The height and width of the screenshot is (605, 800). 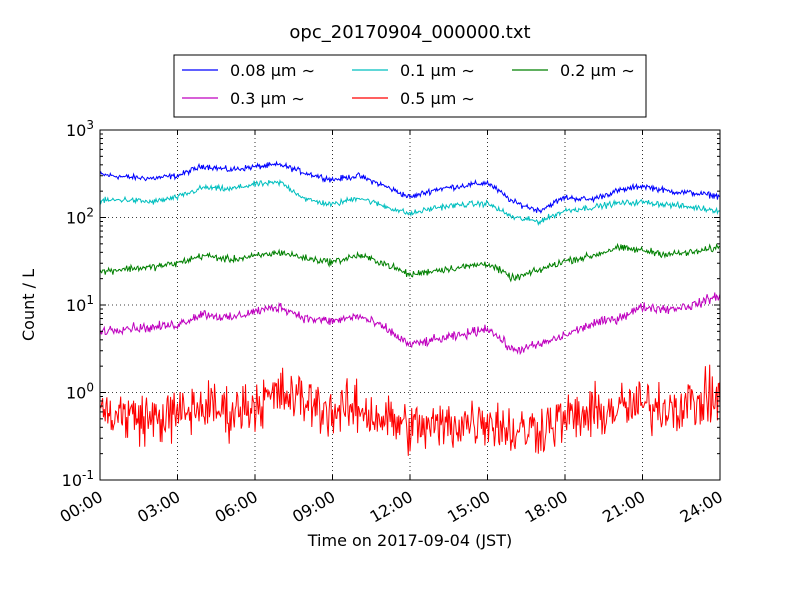 I want to click on legend-label: 0.08 μm ∼, so click(x=272, y=70).